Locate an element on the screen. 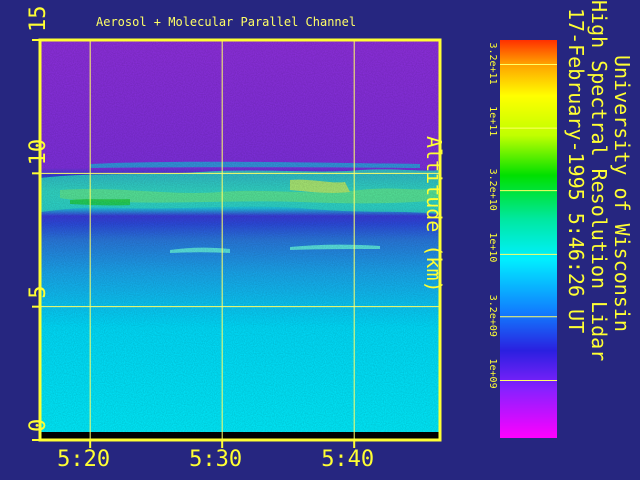 The width and height of the screenshot is (640, 480). x-tick-label: 5:30 is located at coordinates (216, 459).